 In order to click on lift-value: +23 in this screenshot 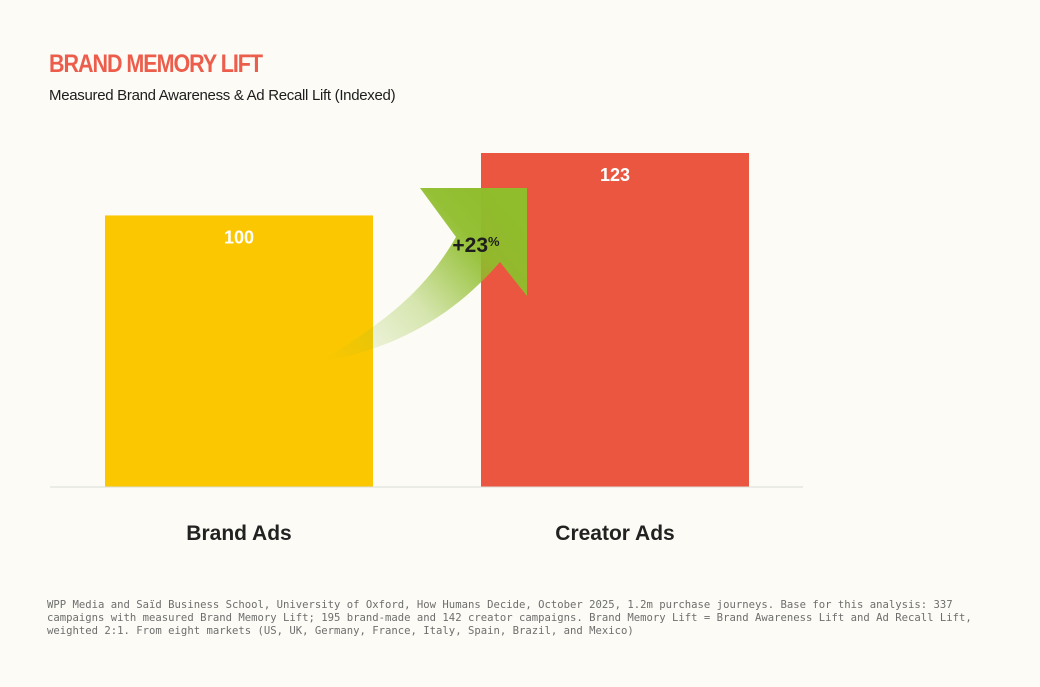, I will do `click(470, 245)`.